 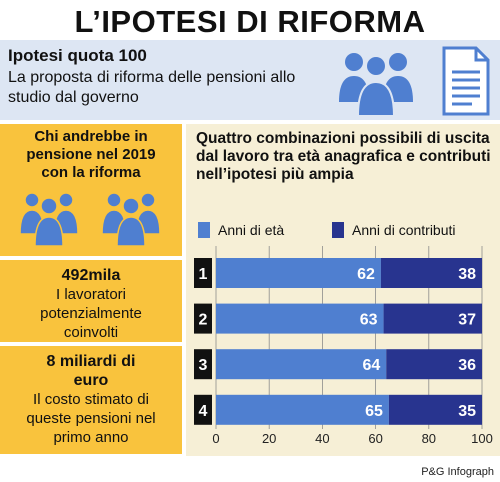 What do you see at coordinates (251, 230) in the screenshot?
I see `legend-label-age: Anni di età` at bounding box center [251, 230].